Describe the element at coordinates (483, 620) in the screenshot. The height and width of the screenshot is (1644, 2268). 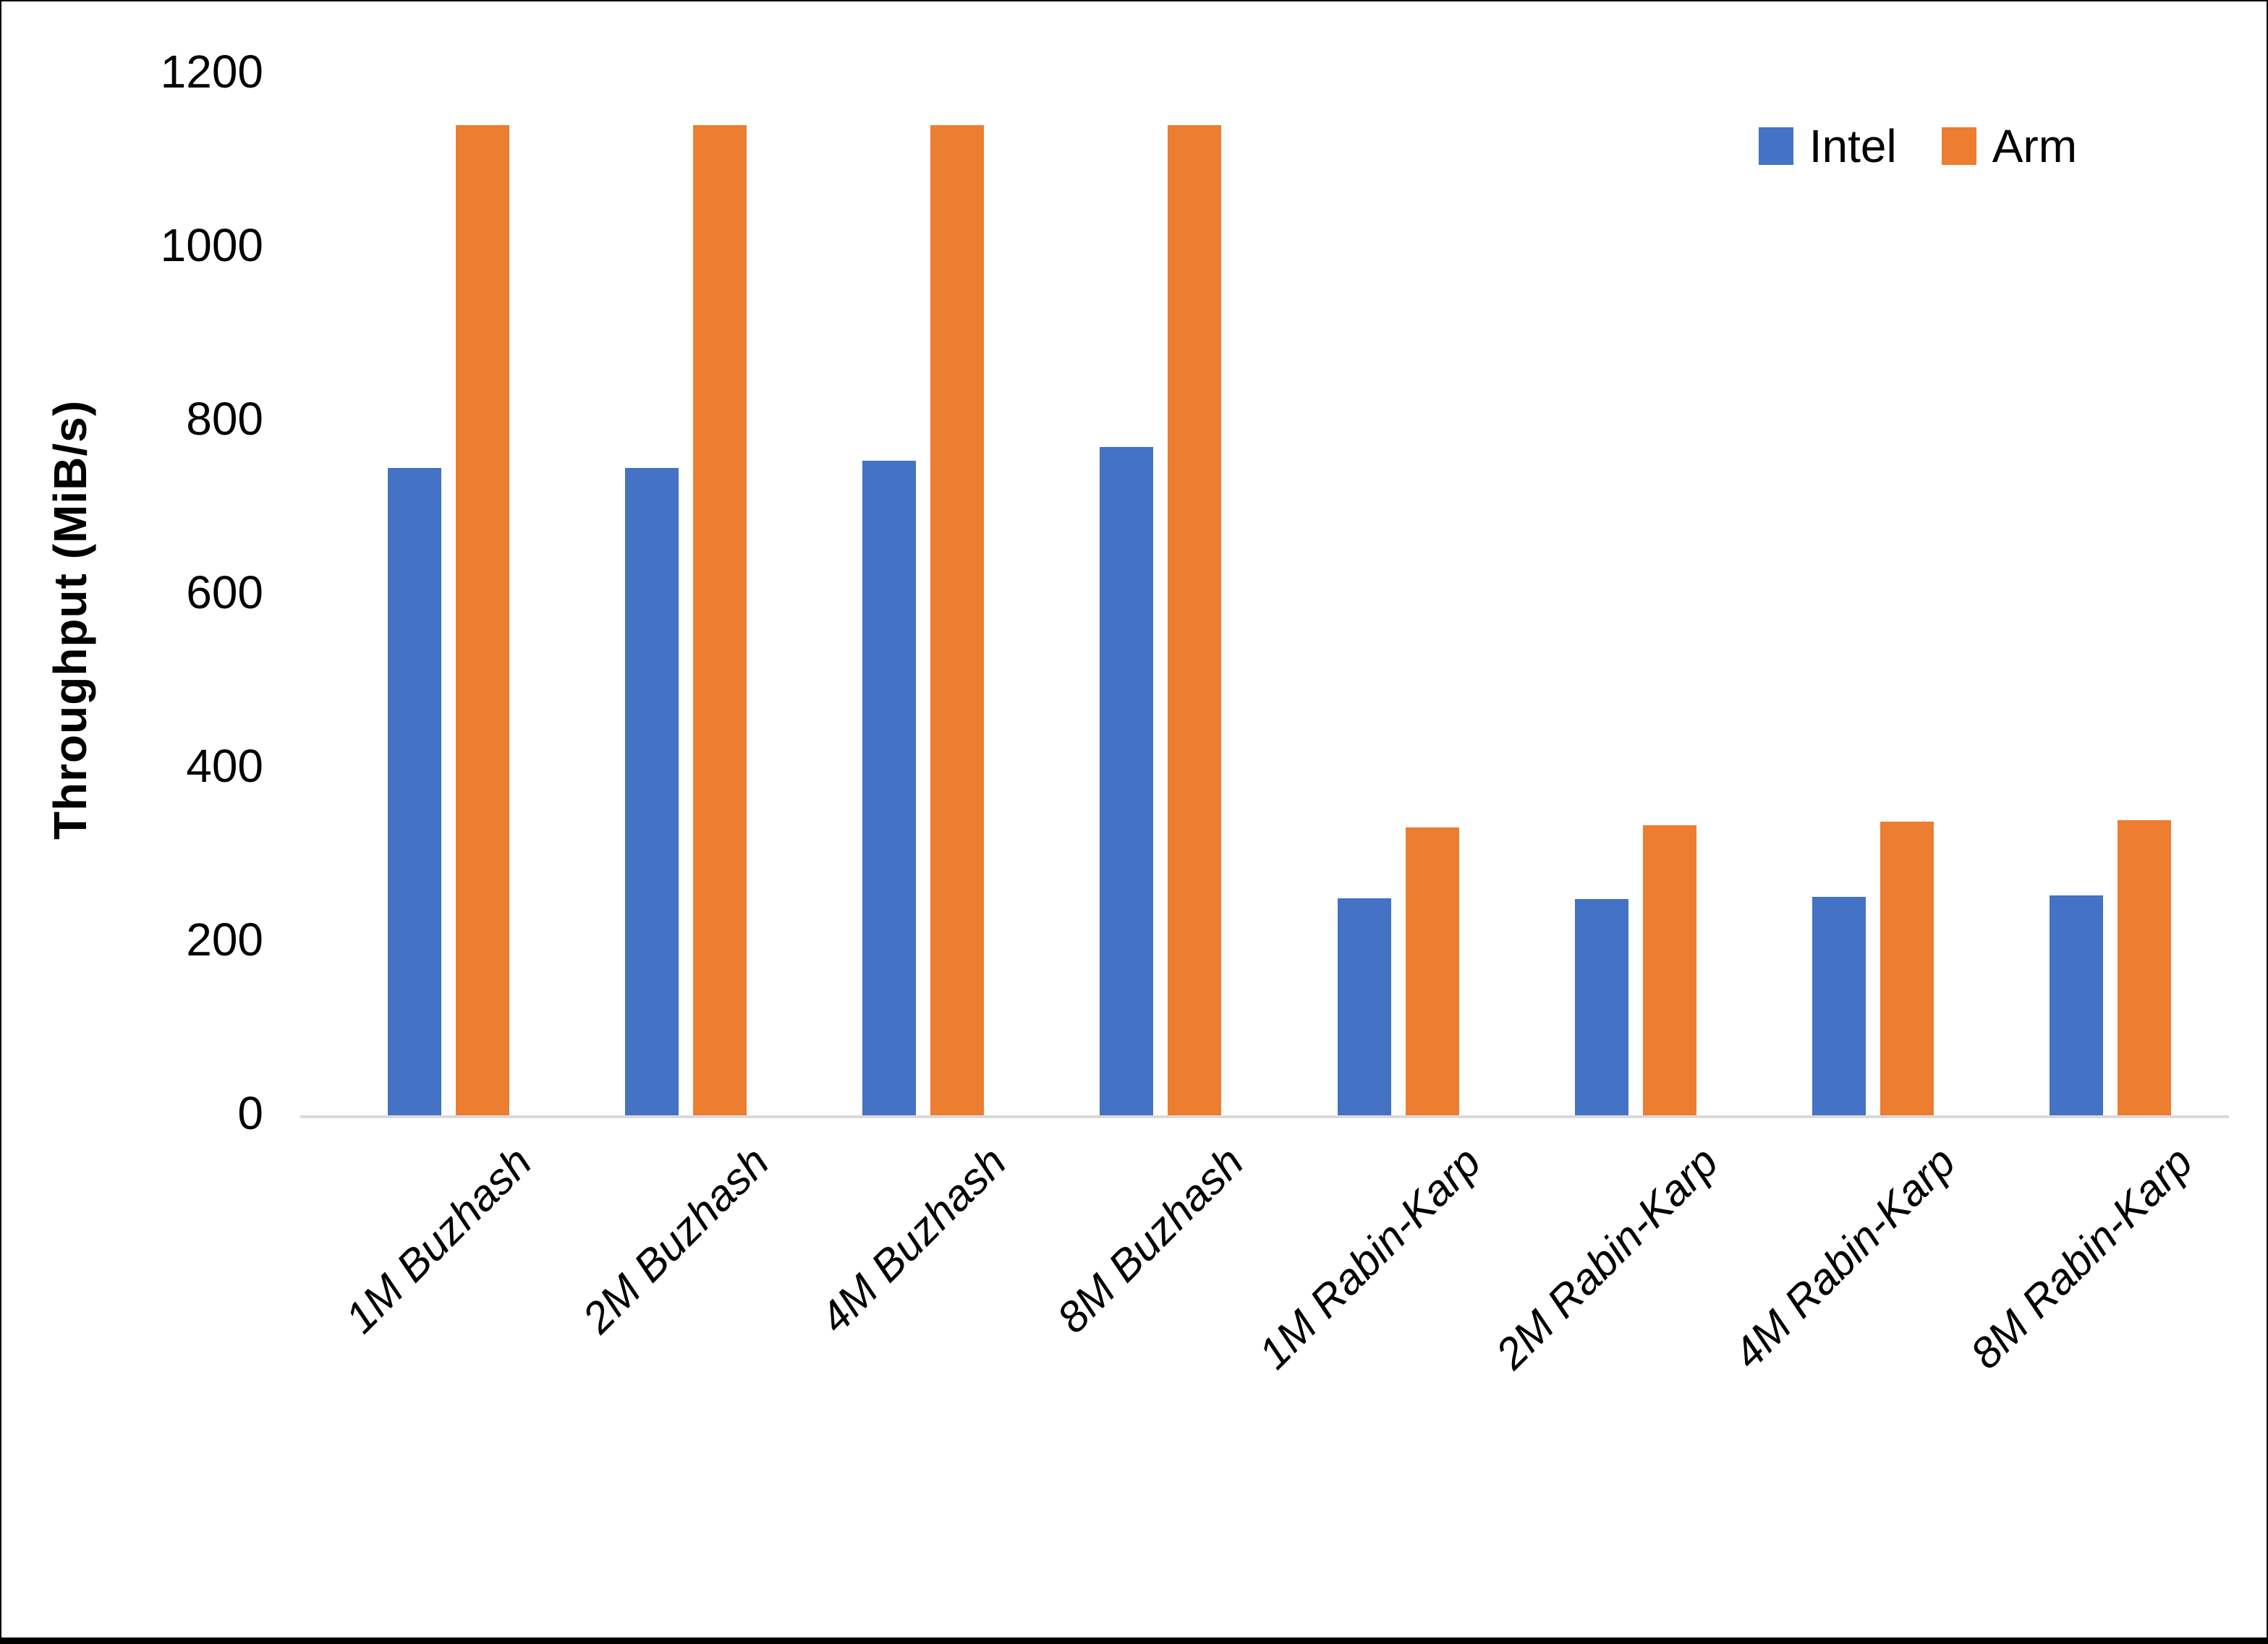
I see `bar-arm-1m-buzhash` at that location.